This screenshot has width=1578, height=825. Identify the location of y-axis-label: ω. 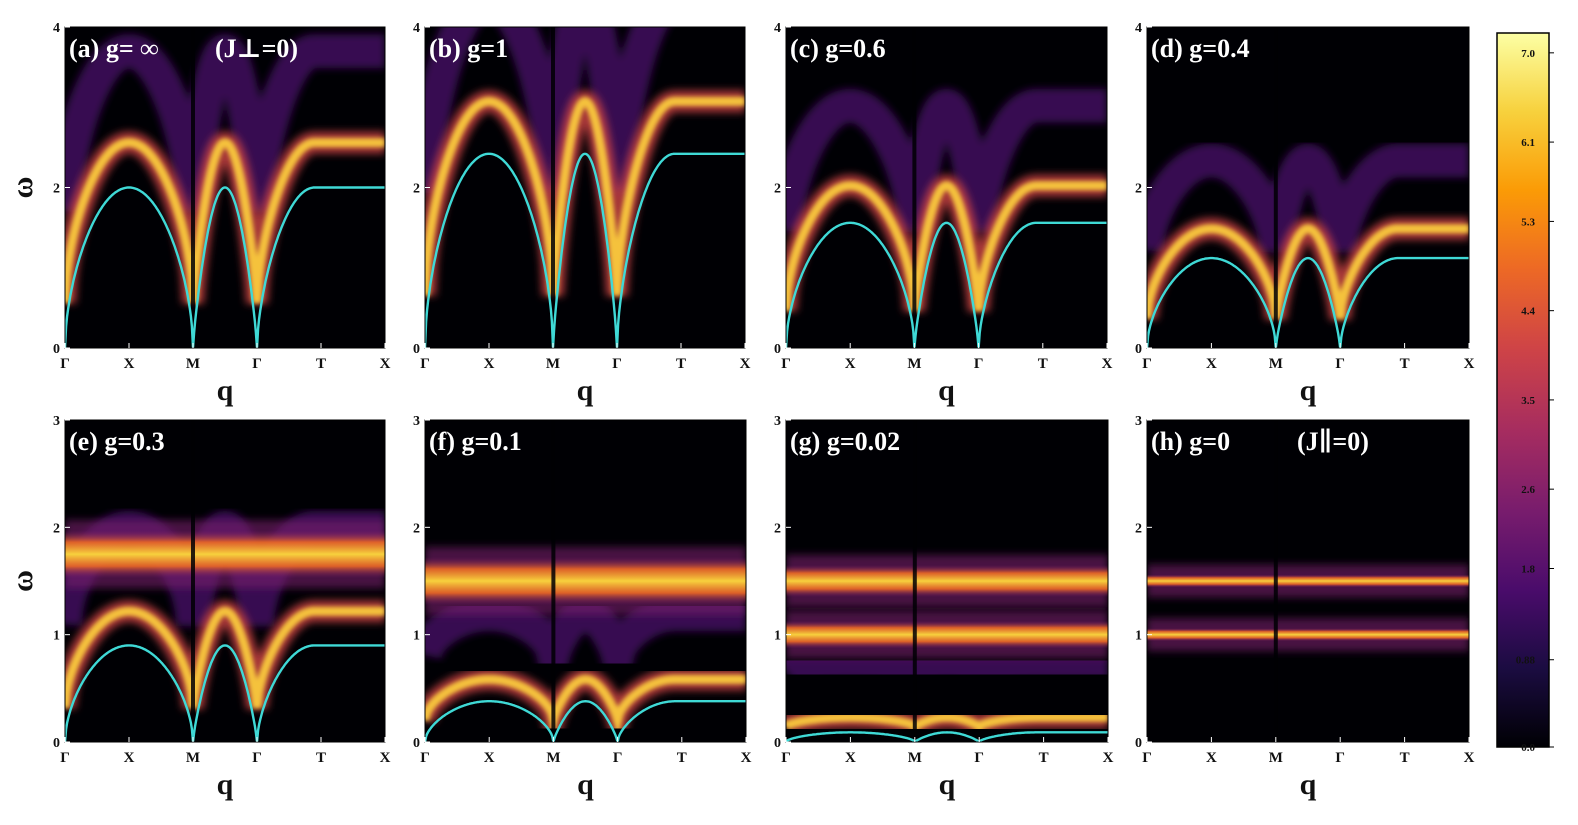
(22, 188).